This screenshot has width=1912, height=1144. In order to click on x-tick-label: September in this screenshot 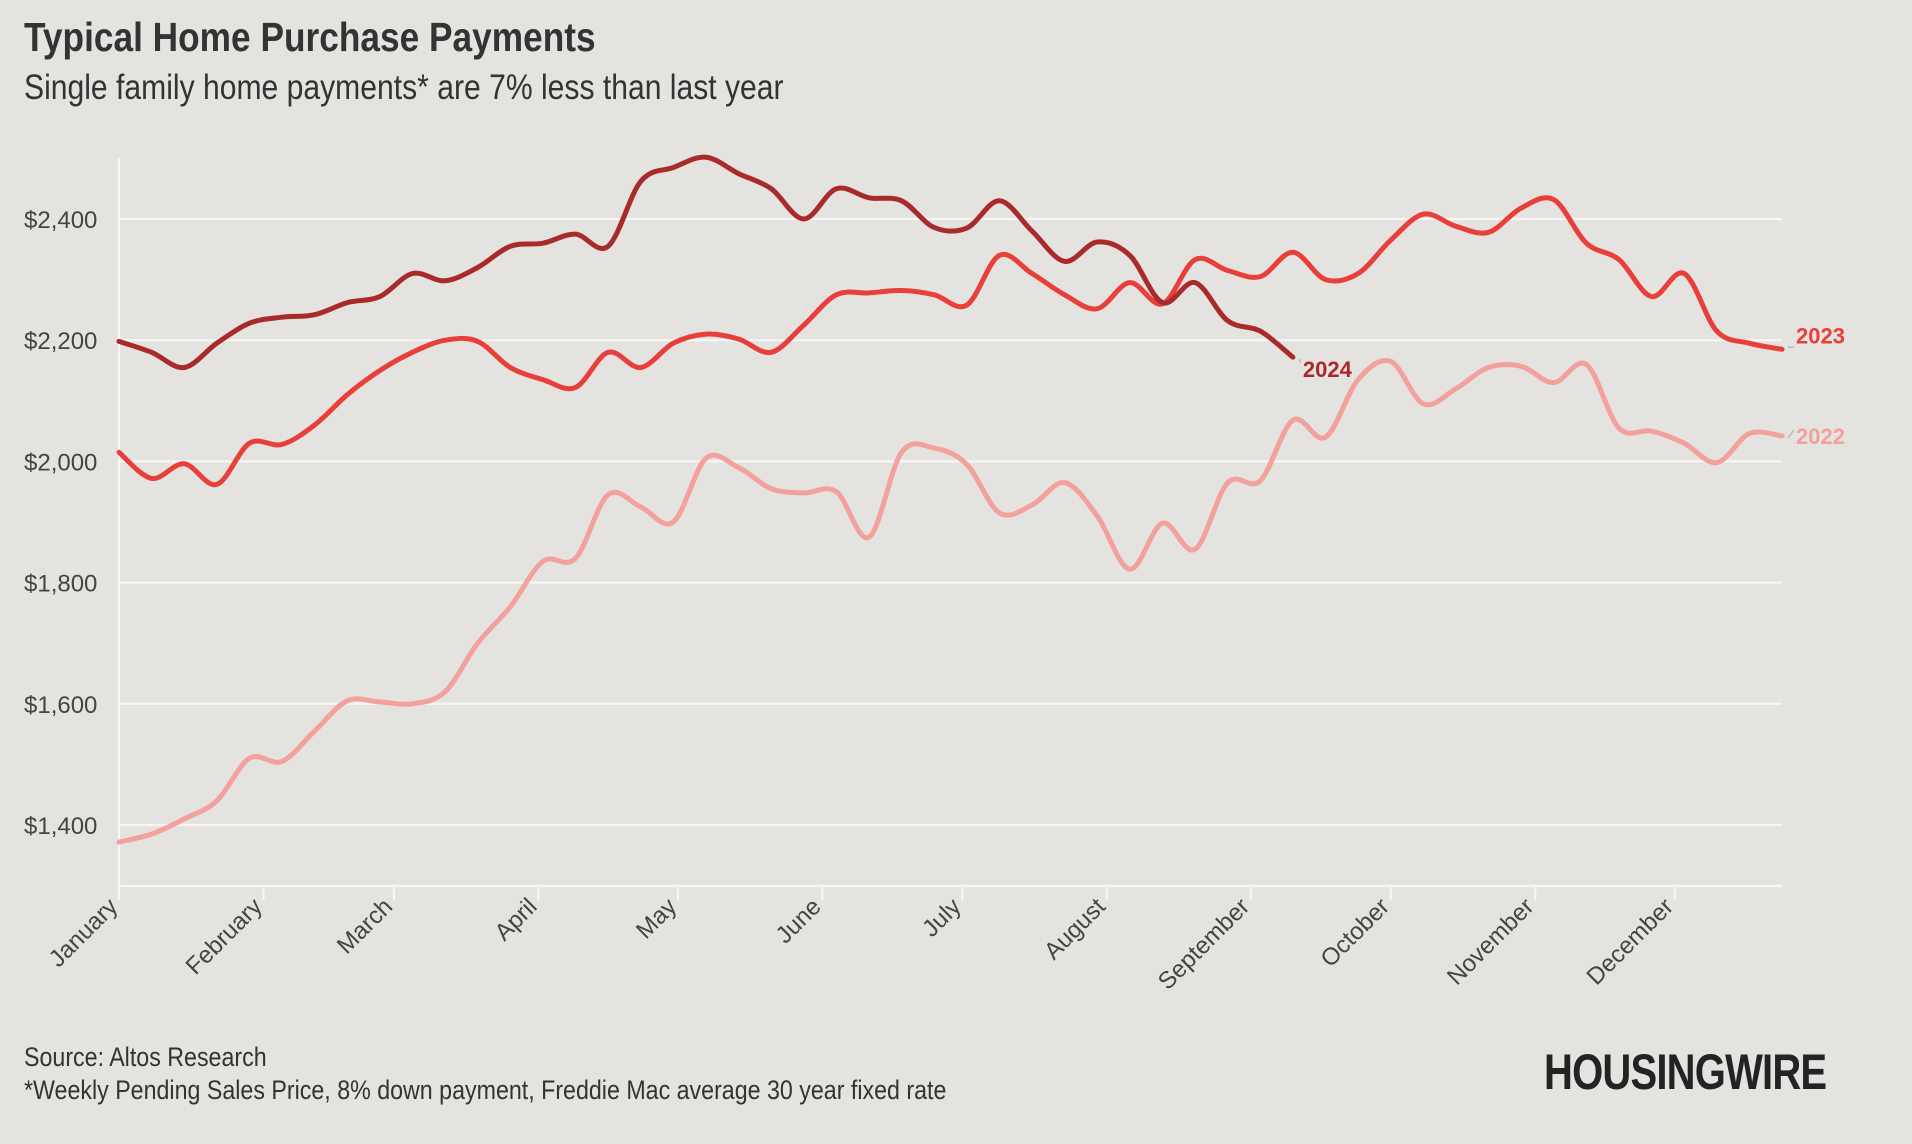, I will do `click(1204, 944)`.